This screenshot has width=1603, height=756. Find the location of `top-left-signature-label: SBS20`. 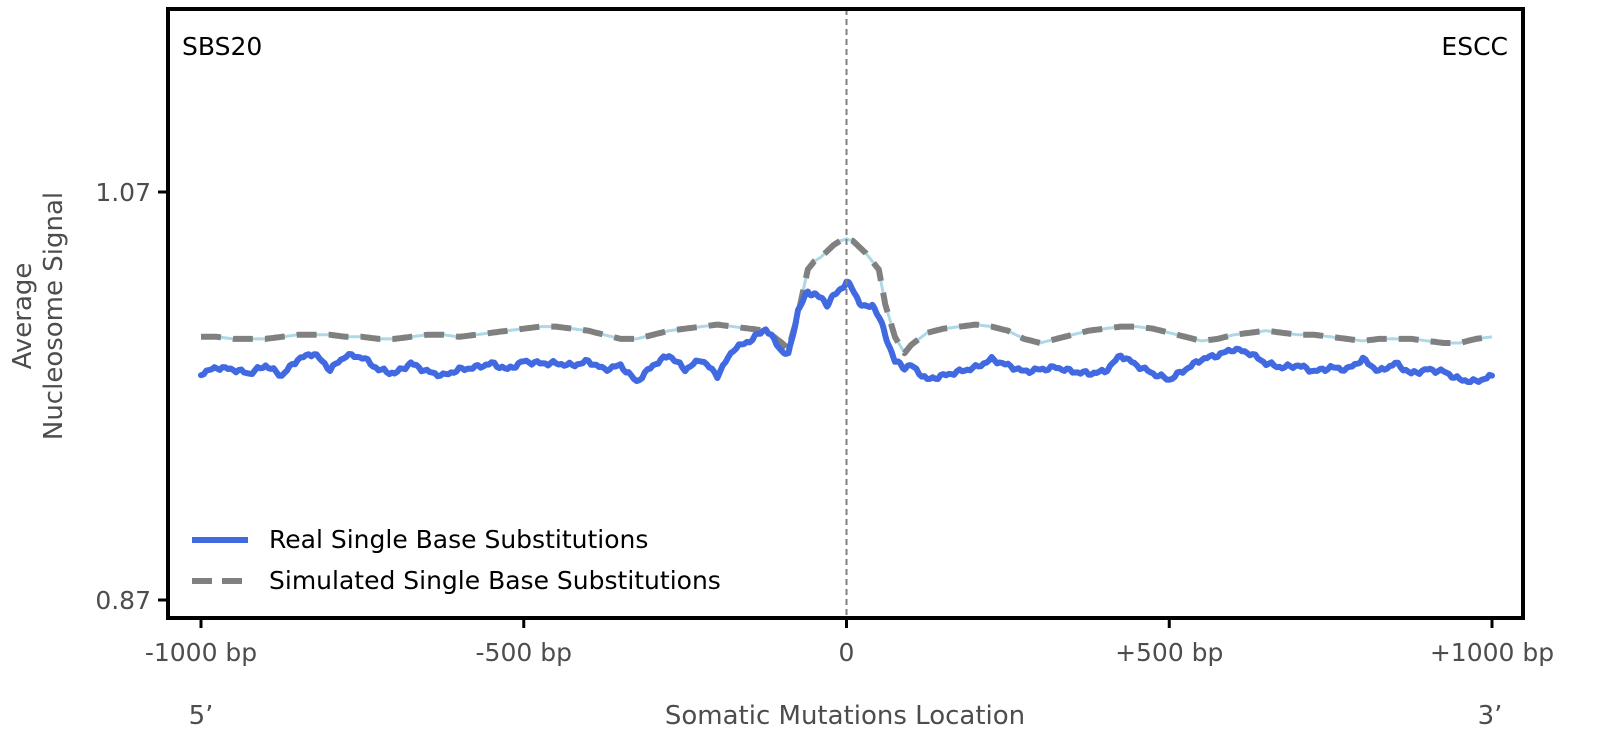

top-left-signature-label: SBS20 is located at coordinates (222, 46).